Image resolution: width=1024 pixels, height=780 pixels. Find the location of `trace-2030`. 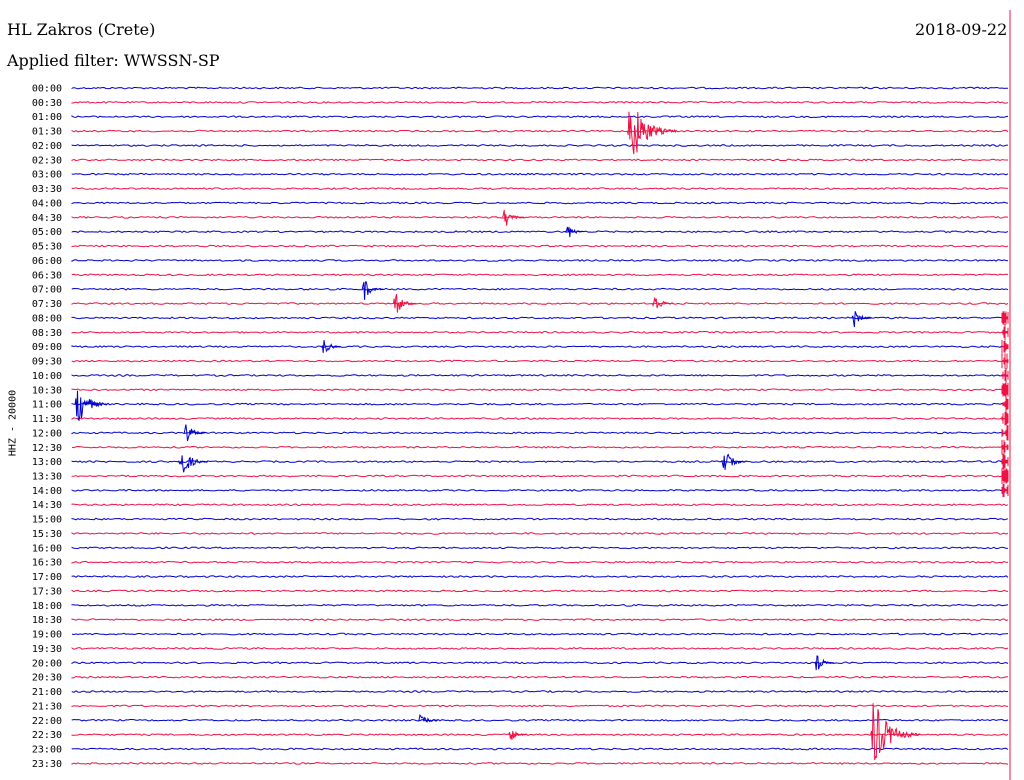

trace-2030 is located at coordinates (540, 677).